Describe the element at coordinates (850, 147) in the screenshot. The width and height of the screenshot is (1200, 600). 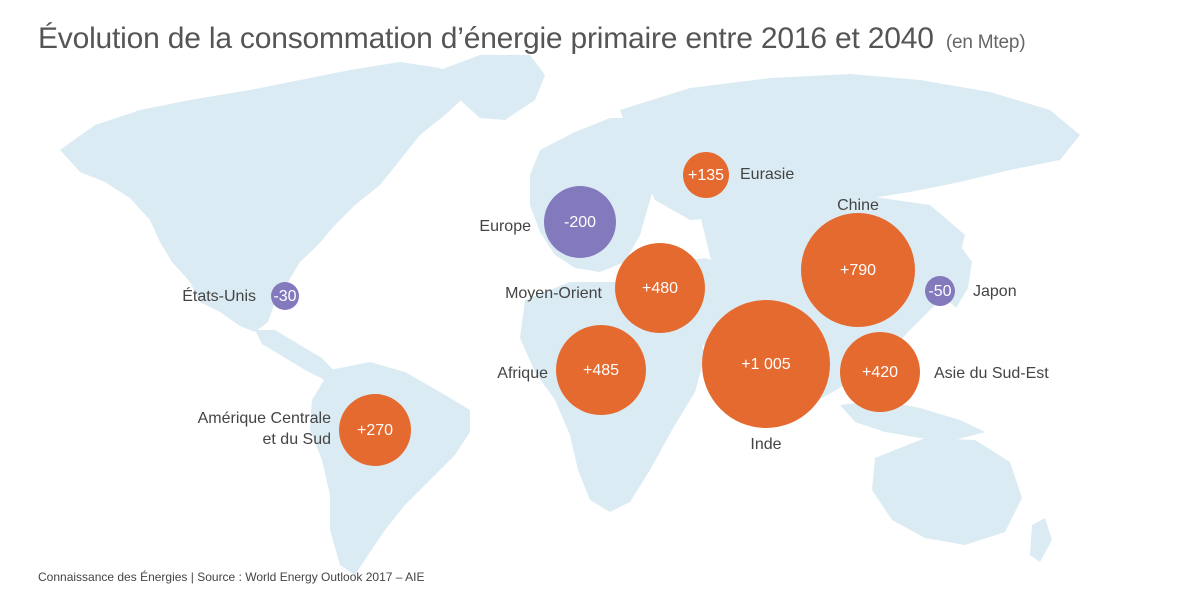
I see `land-eurasia` at that location.